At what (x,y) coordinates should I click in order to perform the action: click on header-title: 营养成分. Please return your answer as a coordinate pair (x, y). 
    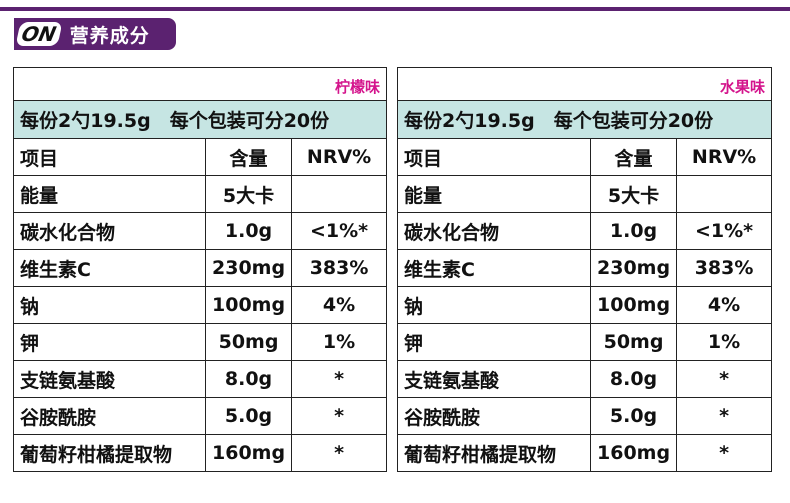
    Looking at the image, I should click on (109, 35).